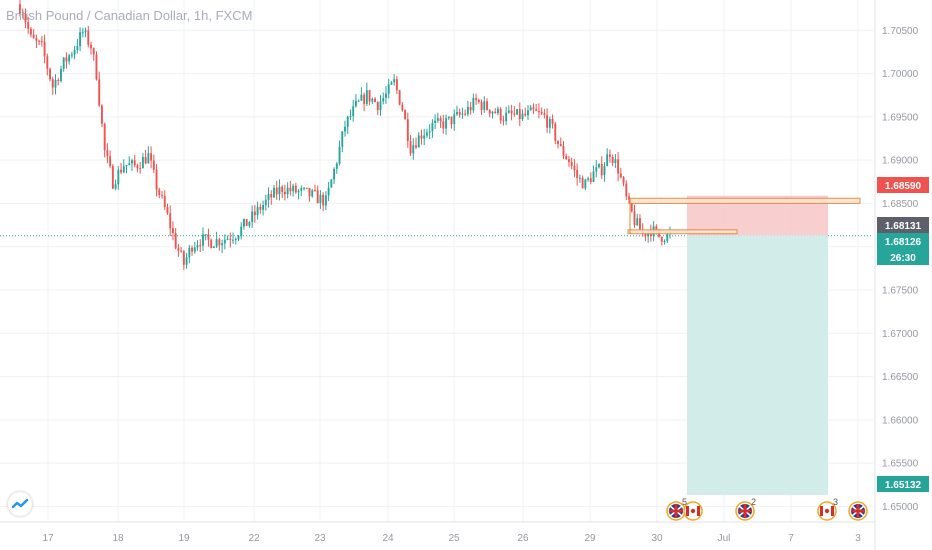 This screenshot has height=550, width=932. Describe the element at coordinates (687, 511) in the screenshot. I see `flag-band` at that location.